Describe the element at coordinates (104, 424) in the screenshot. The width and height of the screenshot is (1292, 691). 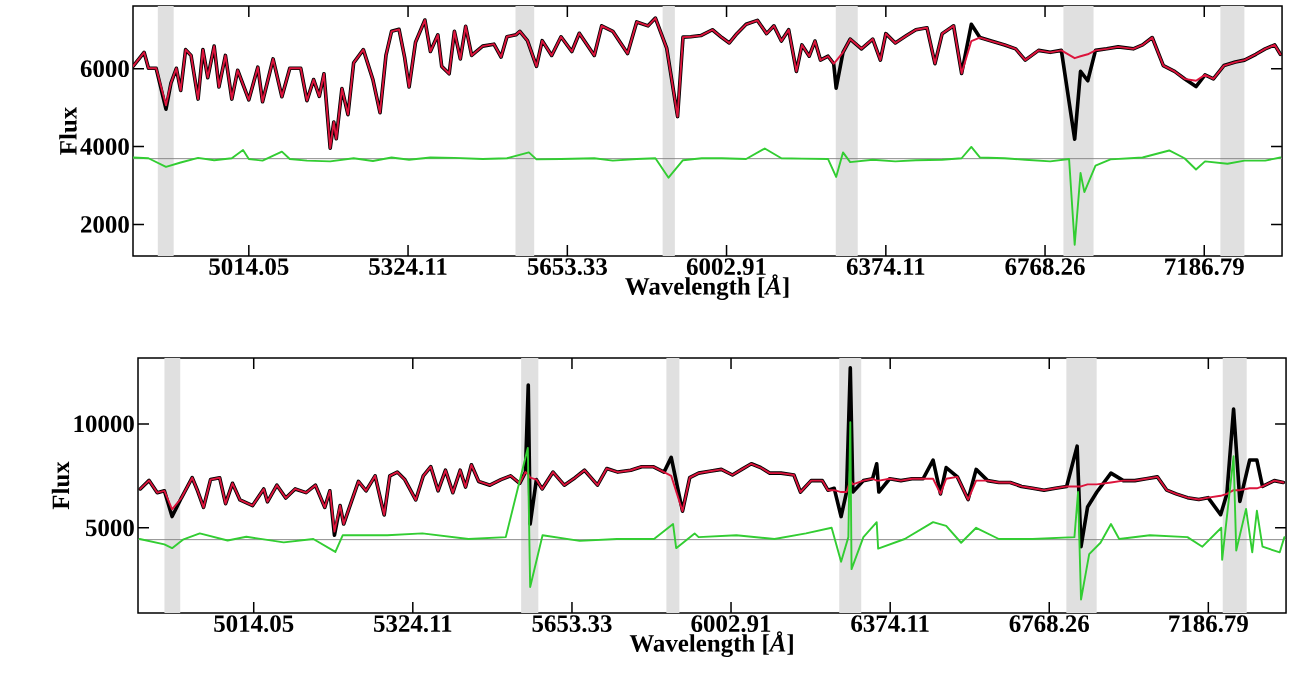
I see `y-tick-label: 10000` at that location.